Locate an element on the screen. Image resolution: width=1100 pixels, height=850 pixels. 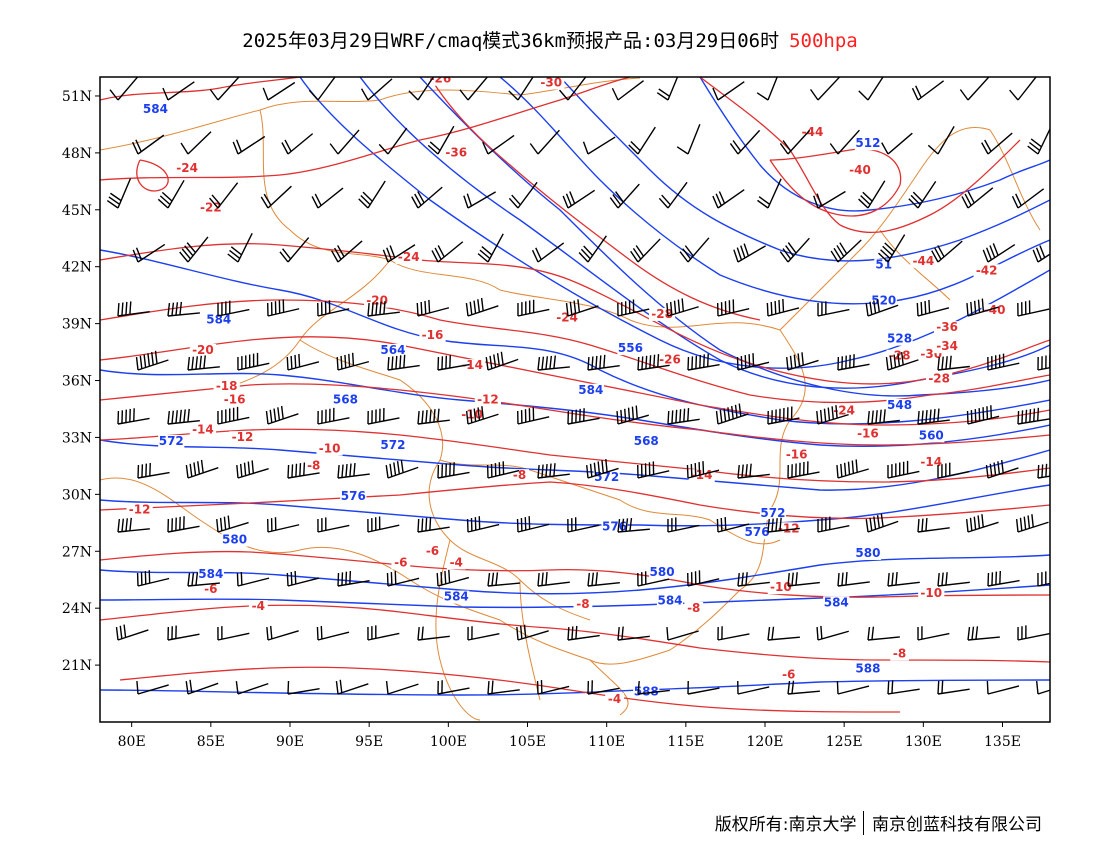
lat-tick-label: 51N is located at coordinates (77, 97).